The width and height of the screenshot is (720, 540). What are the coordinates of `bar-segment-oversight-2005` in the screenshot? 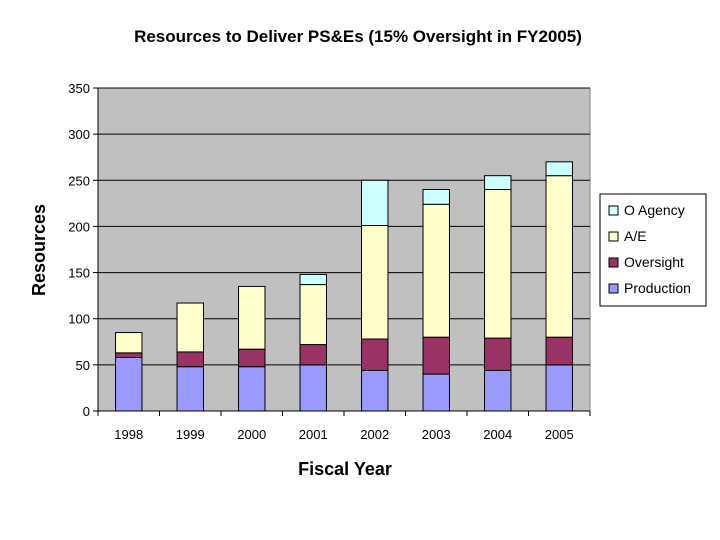 It's located at (559, 351).